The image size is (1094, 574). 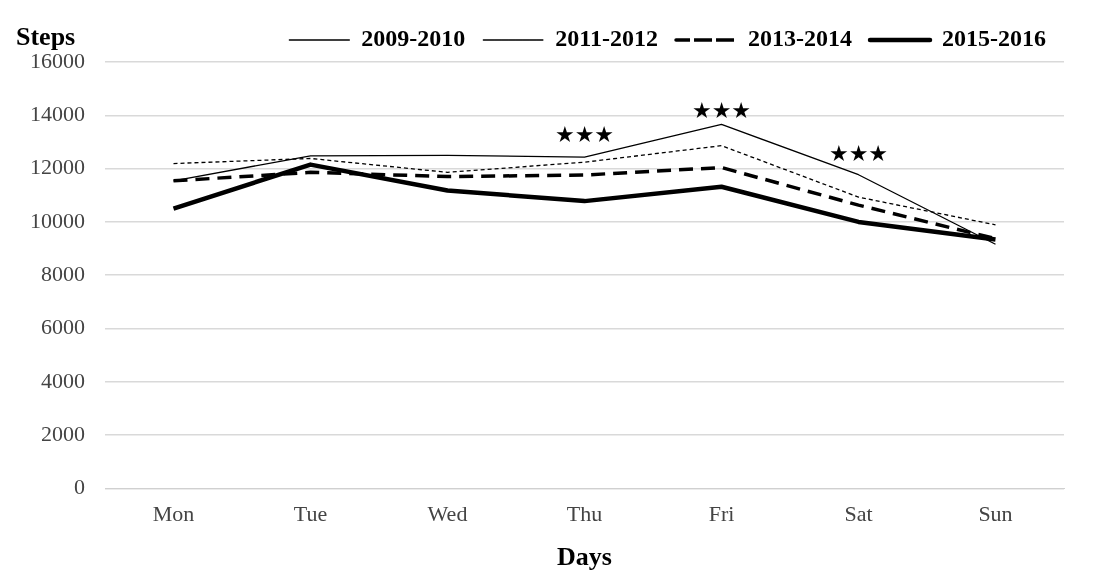 What do you see at coordinates (79, 487) in the screenshot?
I see `y-tick-label: 0` at bounding box center [79, 487].